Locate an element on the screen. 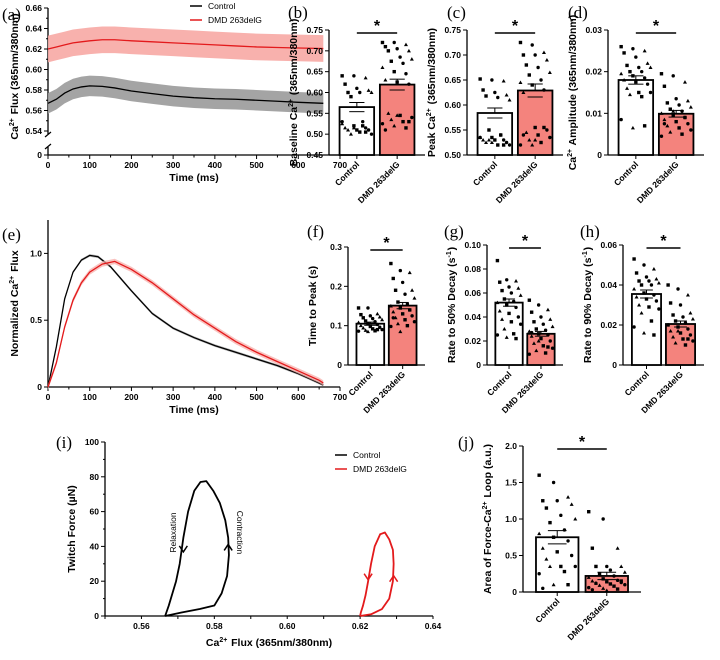  bar-control is located at coordinates (646, 329).